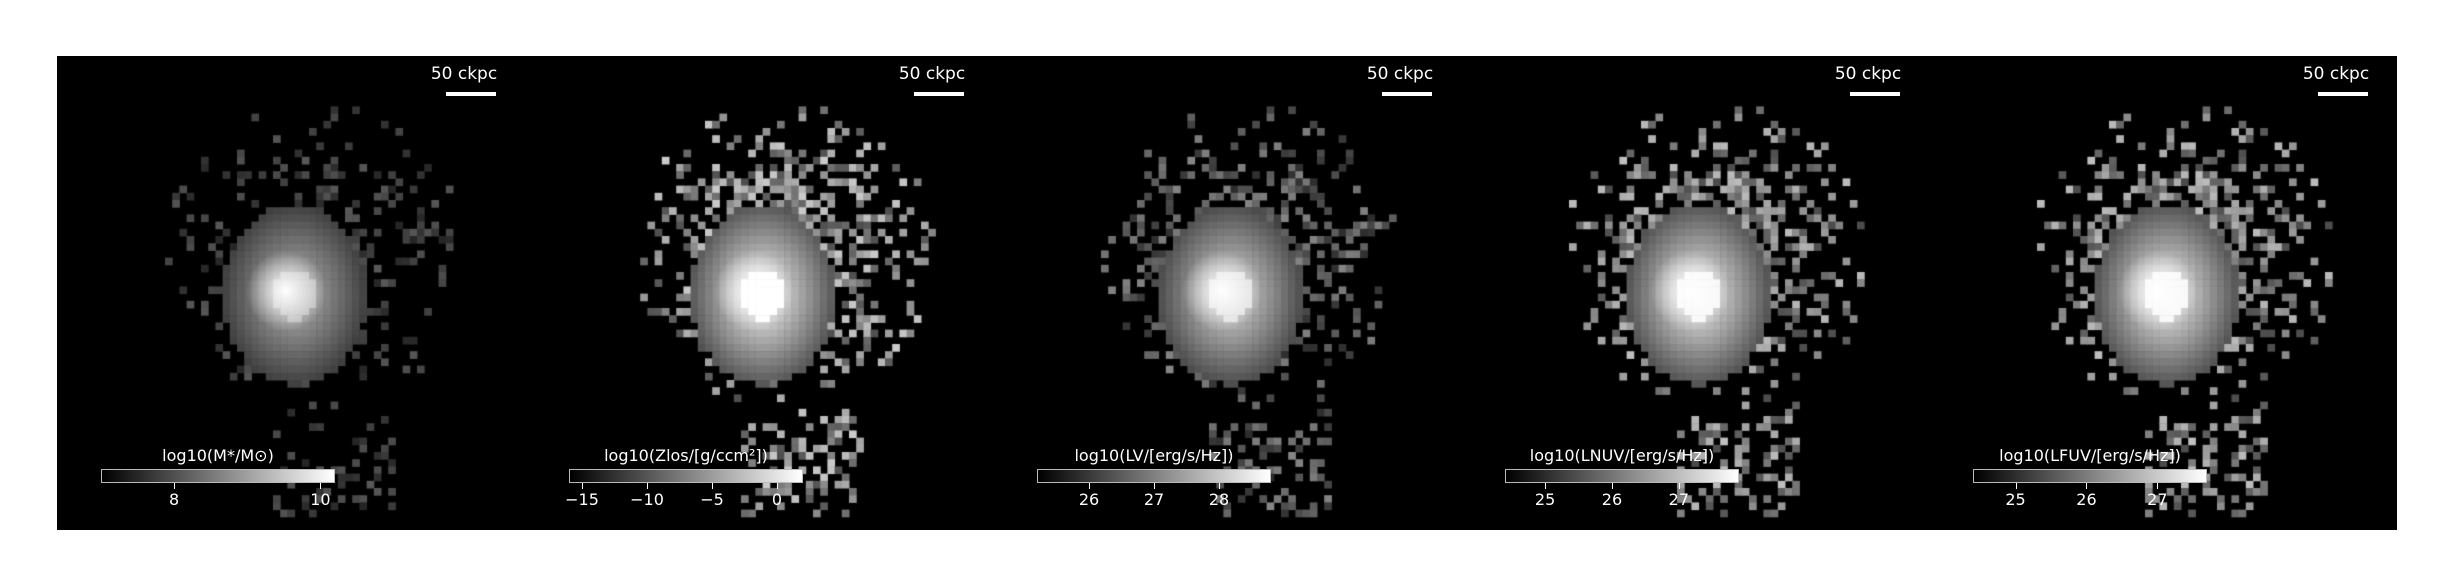 The height and width of the screenshot is (584, 2444). Describe the element at coordinates (2090, 455) in the screenshot. I see `colorbar-title: log10(LFUV/[erg/s/Hz])` at that location.